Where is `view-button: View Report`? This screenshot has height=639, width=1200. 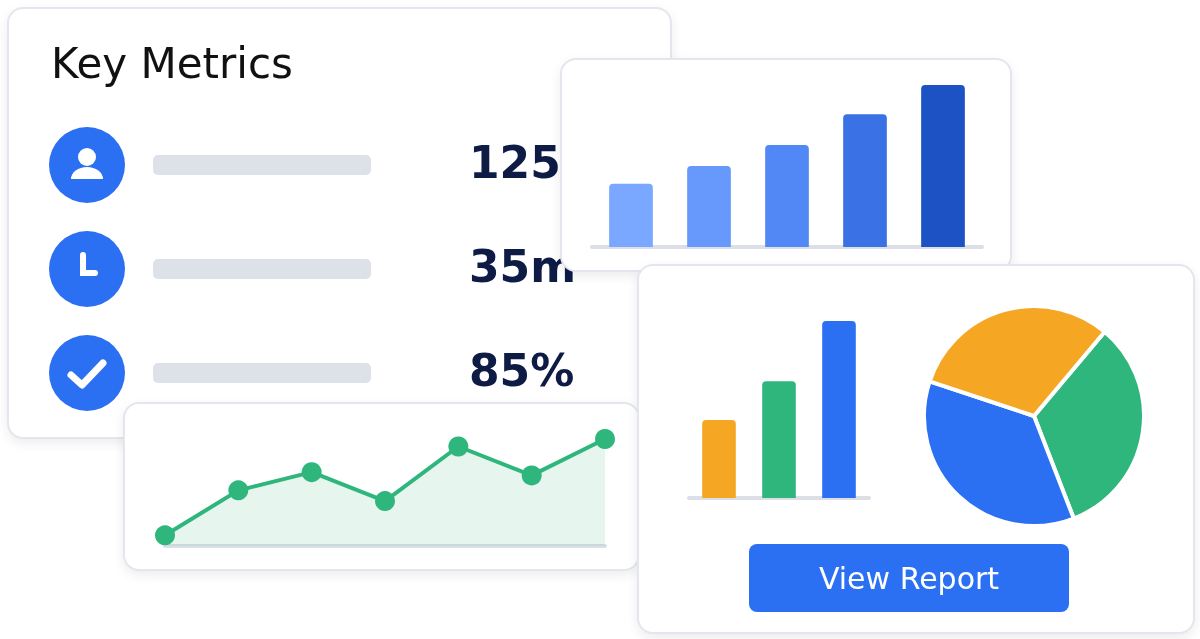
view-button: View Report is located at coordinates (909, 578).